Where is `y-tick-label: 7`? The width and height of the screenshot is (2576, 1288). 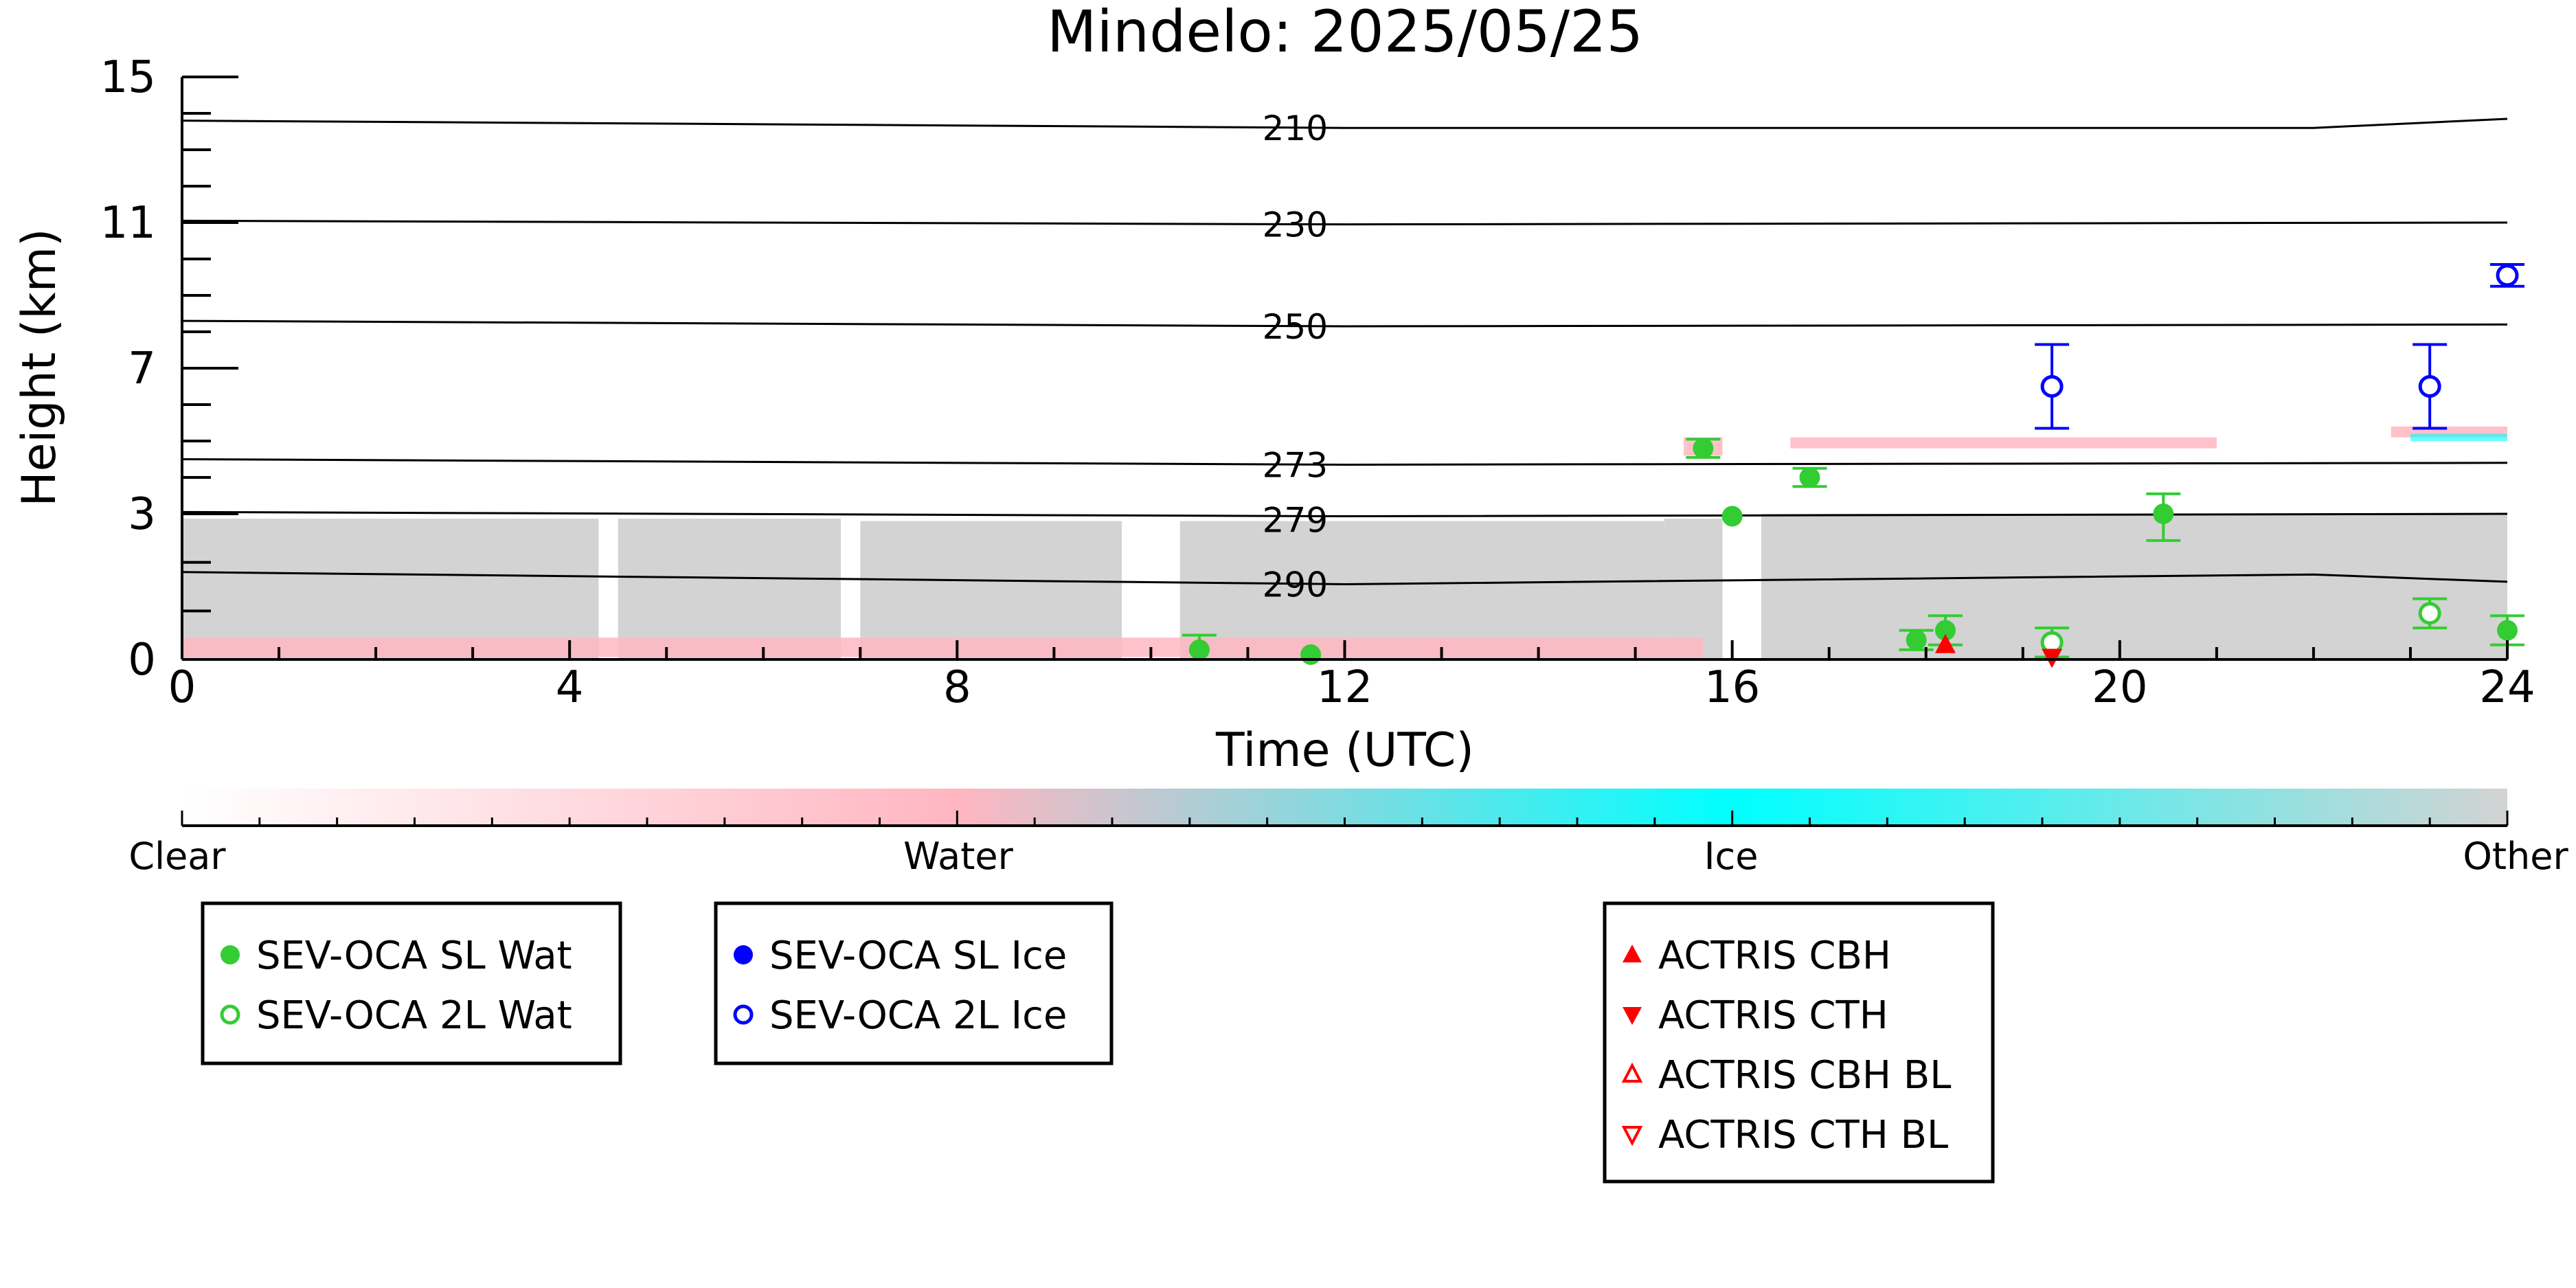
y-tick-label: 7 is located at coordinates (142, 368).